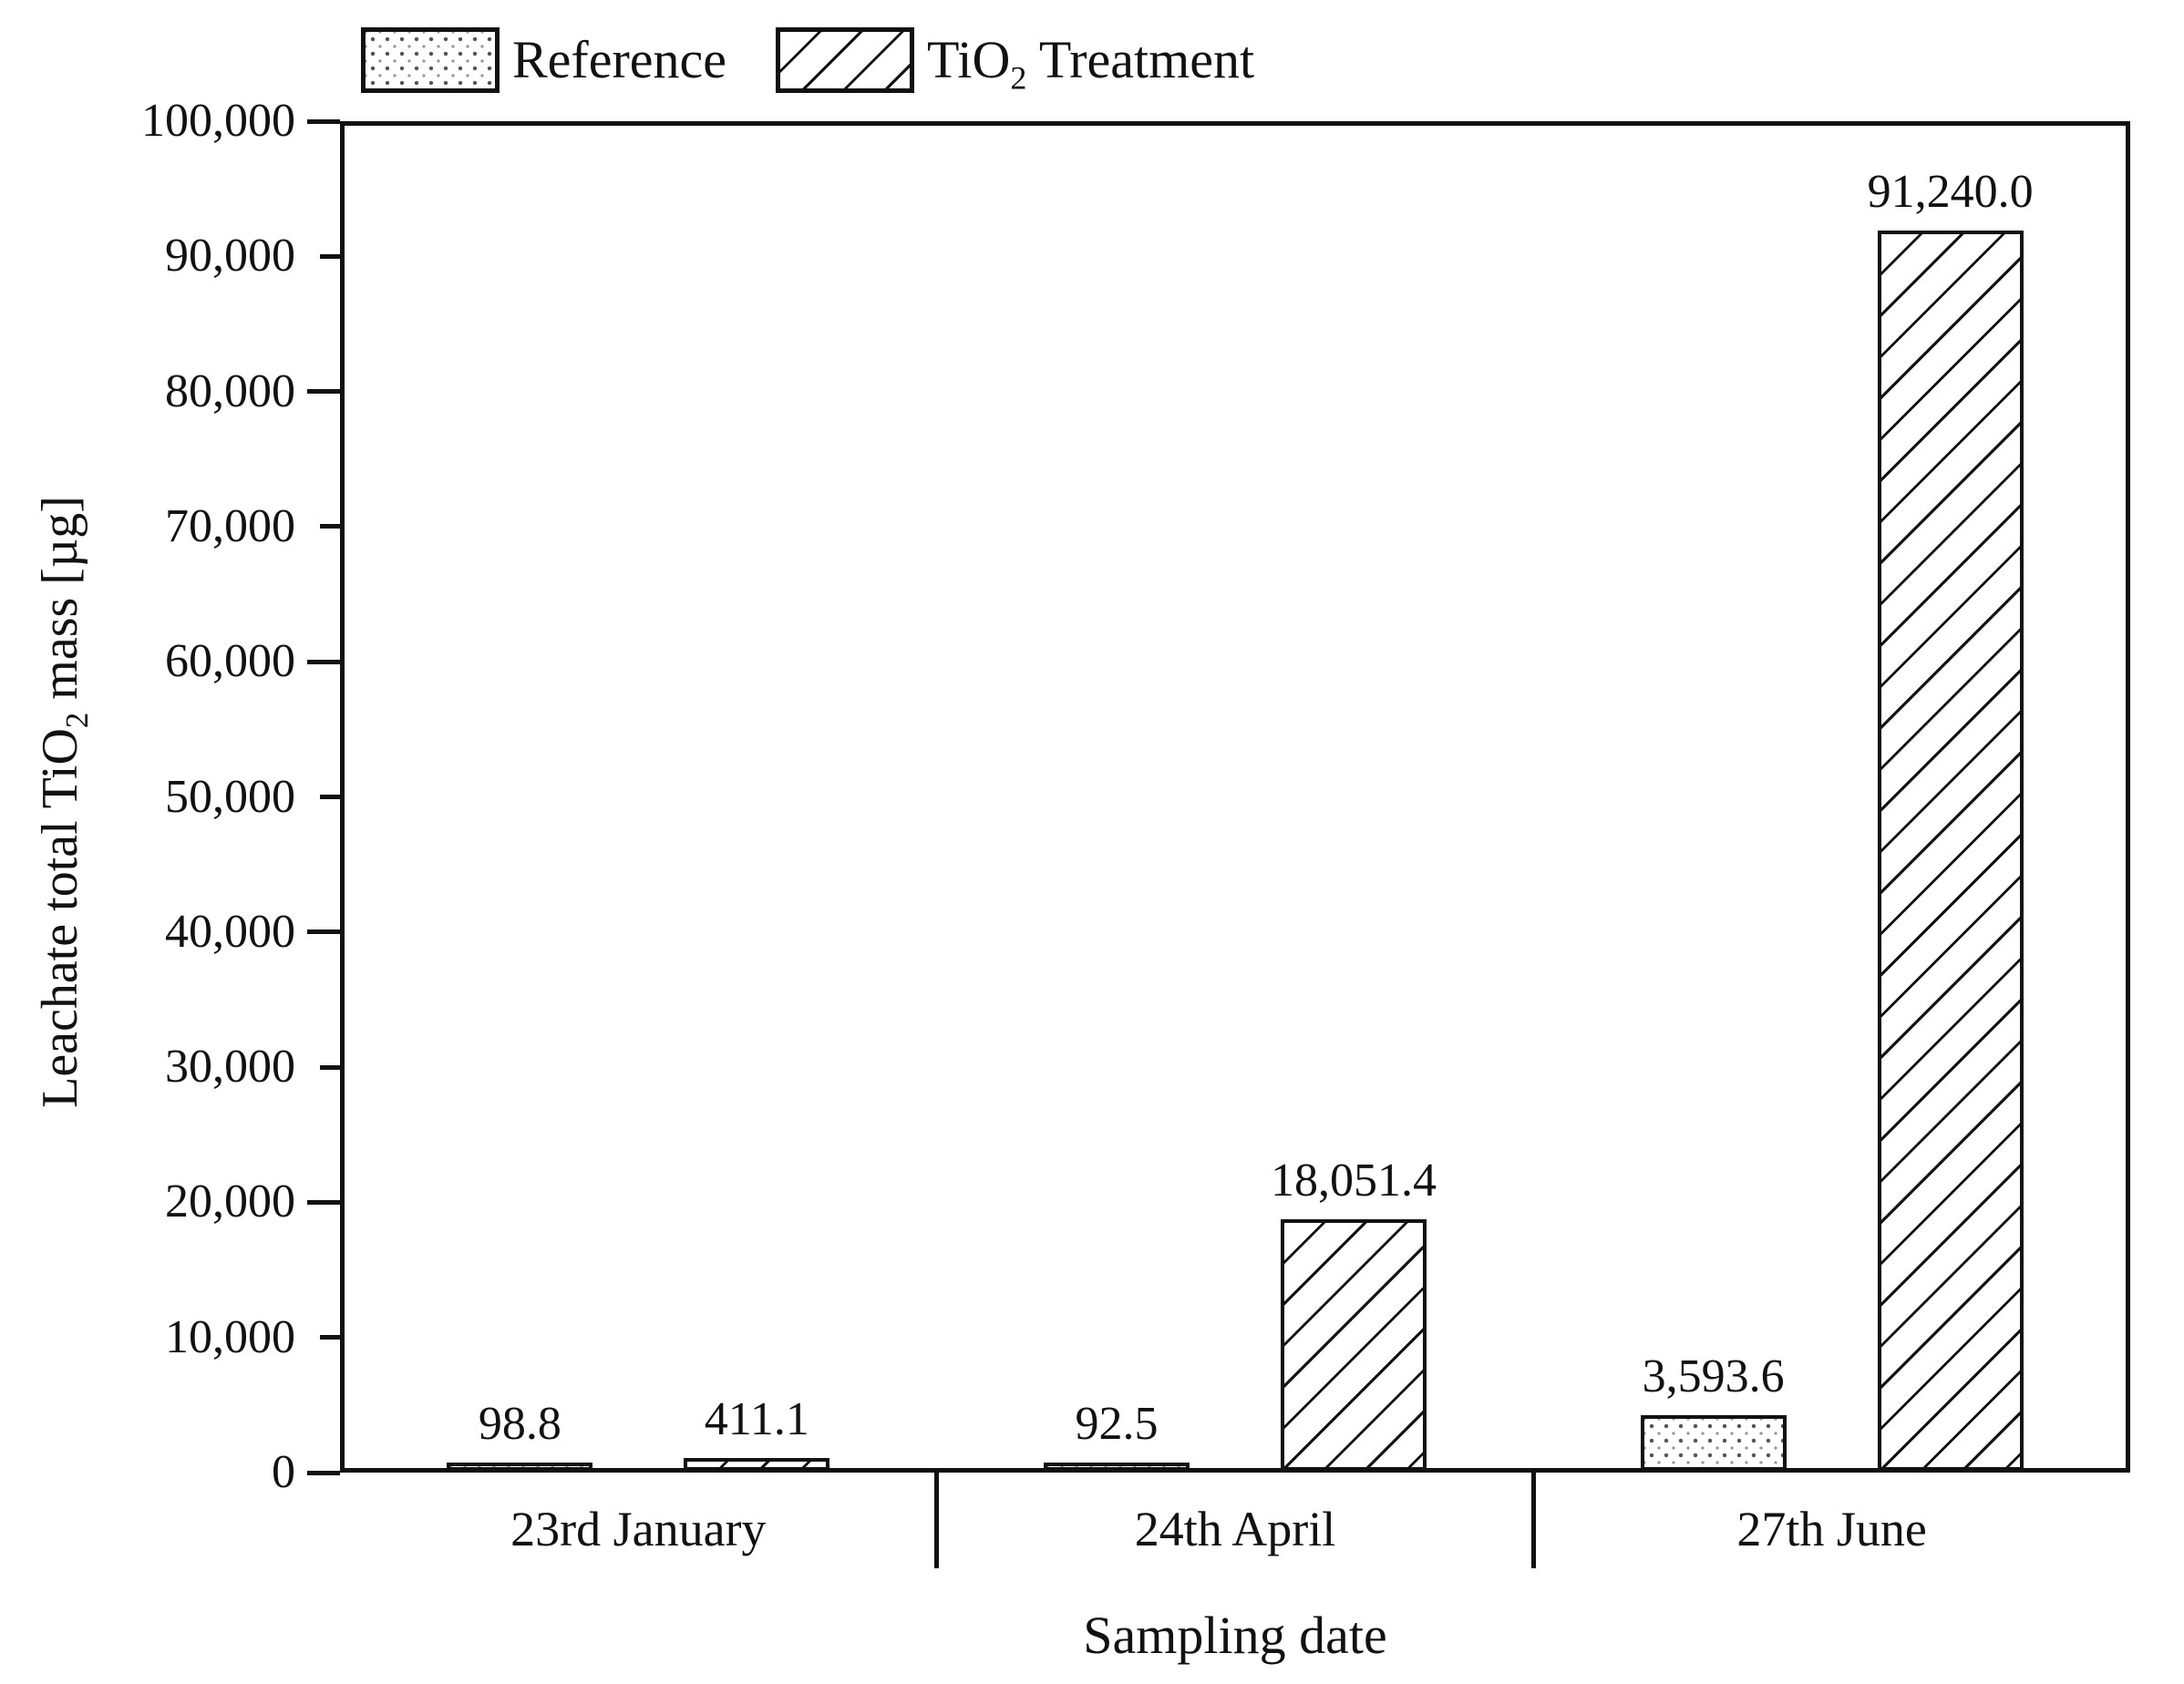  What do you see at coordinates (1832, 1529) in the screenshot?
I see `x-category-label: 27th June` at bounding box center [1832, 1529].